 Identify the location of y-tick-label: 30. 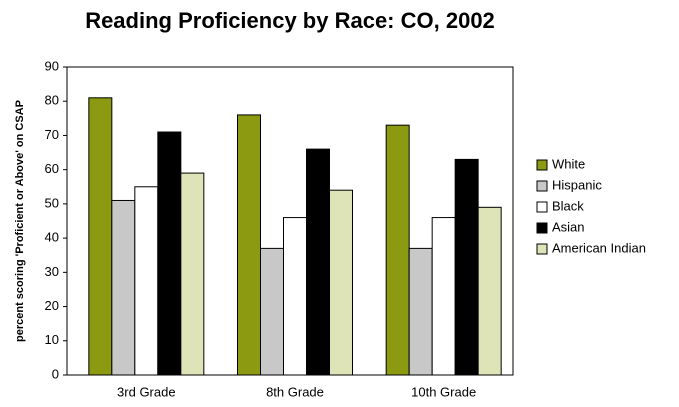
(52, 271).